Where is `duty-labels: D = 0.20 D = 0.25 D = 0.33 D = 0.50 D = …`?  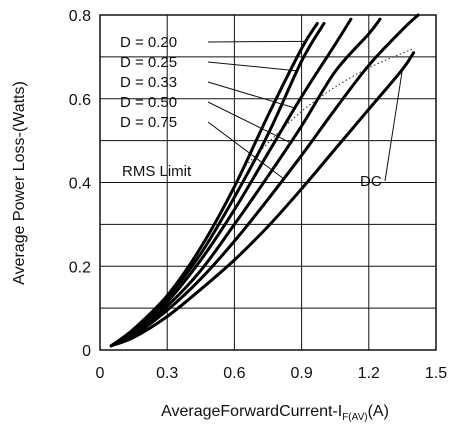
duty-labels: D = 0.20 D = 0.25 D = 0.33 D = 0.50 D = … is located at coordinates (148, 82).